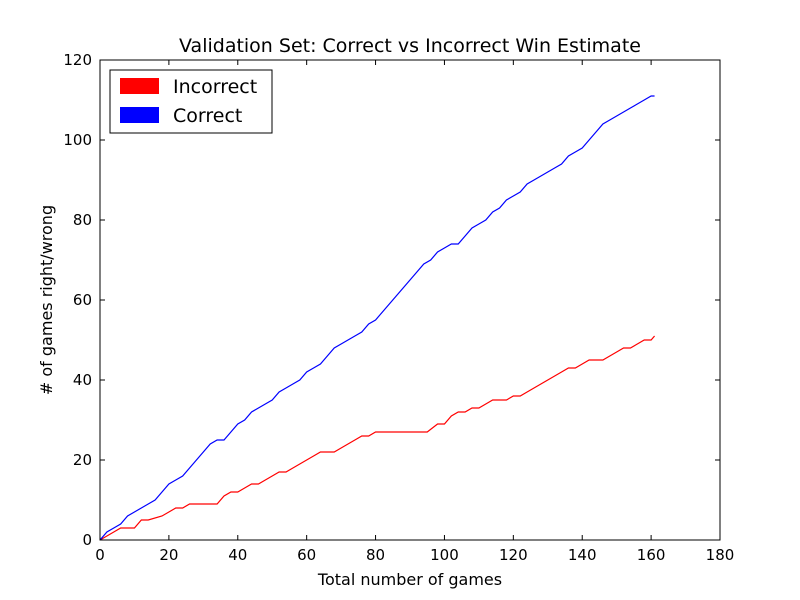 The image size is (800, 600). I want to click on y-tick-label: 80, so click(82, 220).